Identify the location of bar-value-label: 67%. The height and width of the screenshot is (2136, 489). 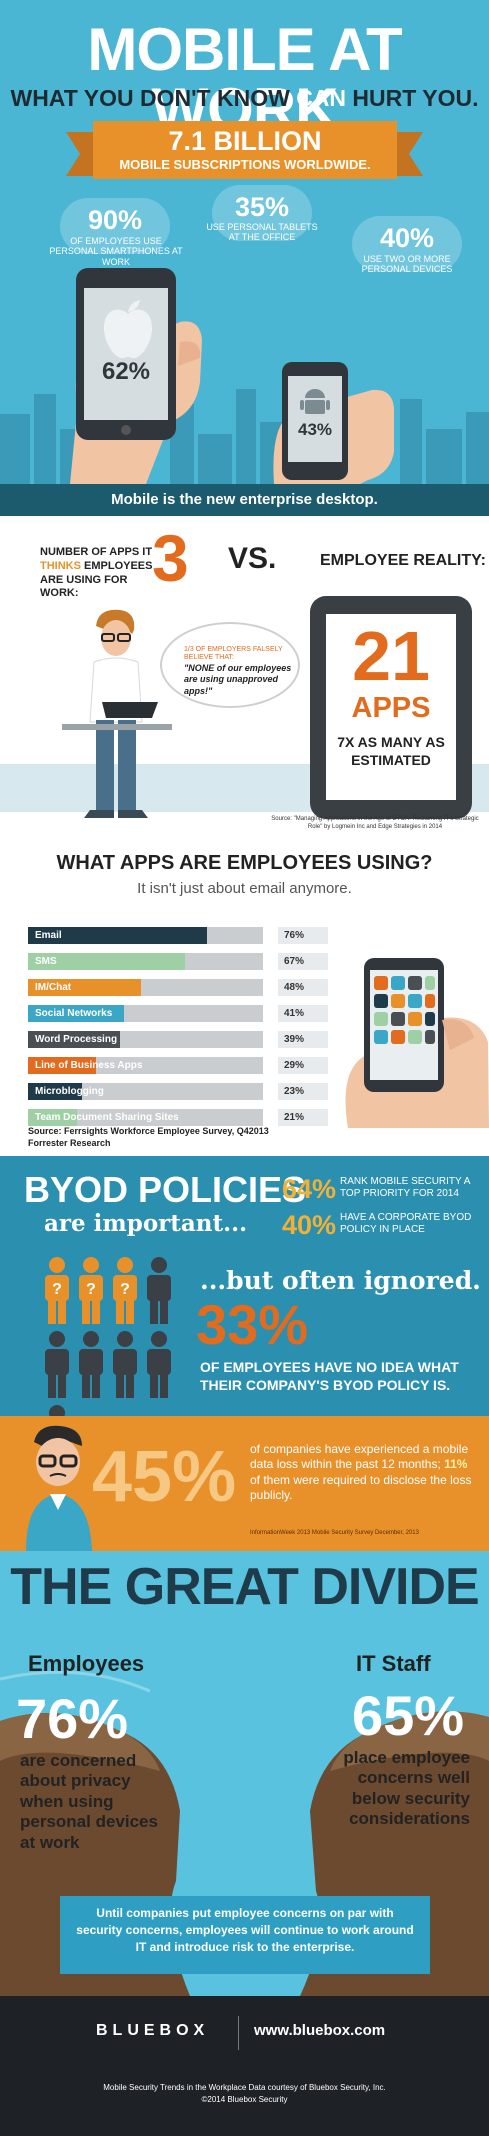
(303, 961).